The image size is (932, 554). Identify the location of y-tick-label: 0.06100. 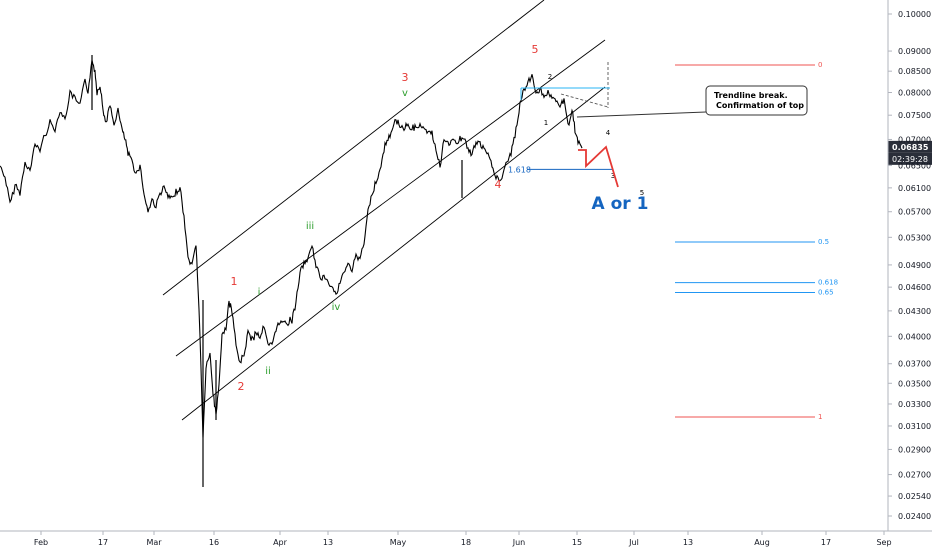
(914, 188).